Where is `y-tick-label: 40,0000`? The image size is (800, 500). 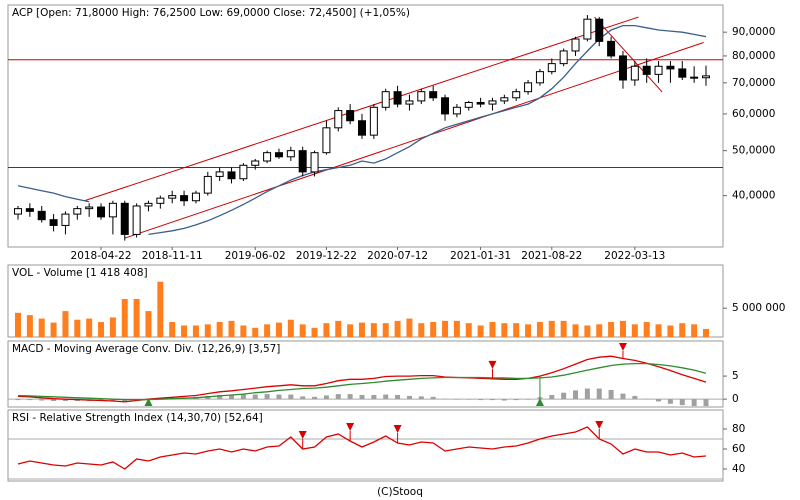
y-tick-label: 40,0000 is located at coordinates (753, 196).